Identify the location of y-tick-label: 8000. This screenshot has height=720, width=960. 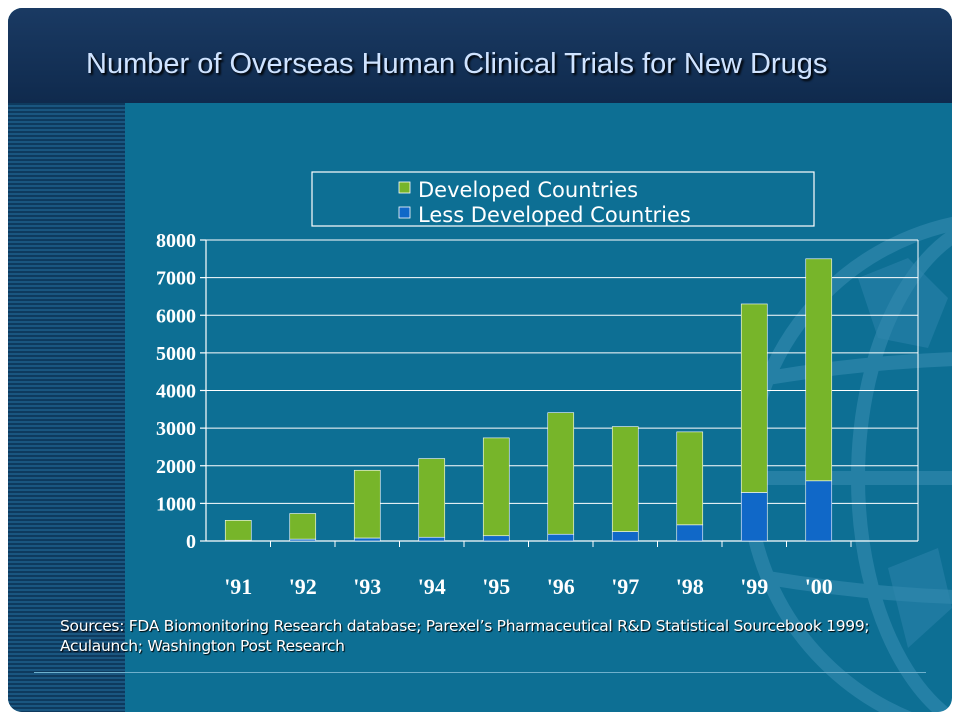
(176, 241).